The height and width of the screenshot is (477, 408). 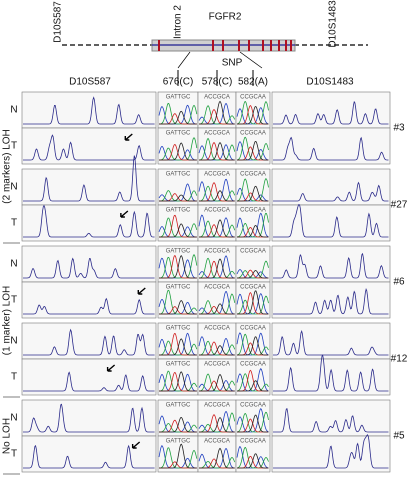 What do you see at coordinates (58, 22) in the screenshot?
I see `marker-left-label: D10S587` at bounding box center [58, 22].